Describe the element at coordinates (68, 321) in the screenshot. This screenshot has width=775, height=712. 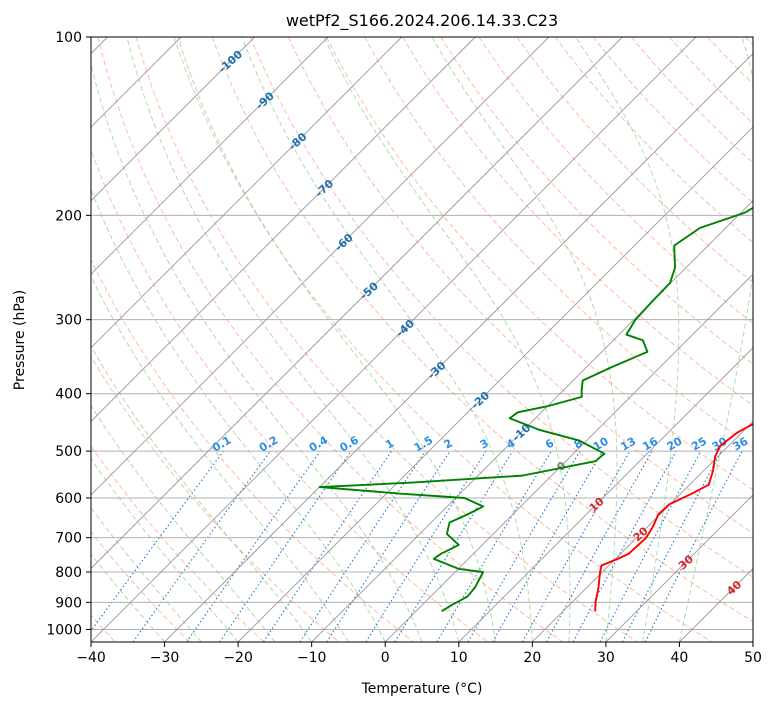
I see `y-tick-label: 300` at that location.